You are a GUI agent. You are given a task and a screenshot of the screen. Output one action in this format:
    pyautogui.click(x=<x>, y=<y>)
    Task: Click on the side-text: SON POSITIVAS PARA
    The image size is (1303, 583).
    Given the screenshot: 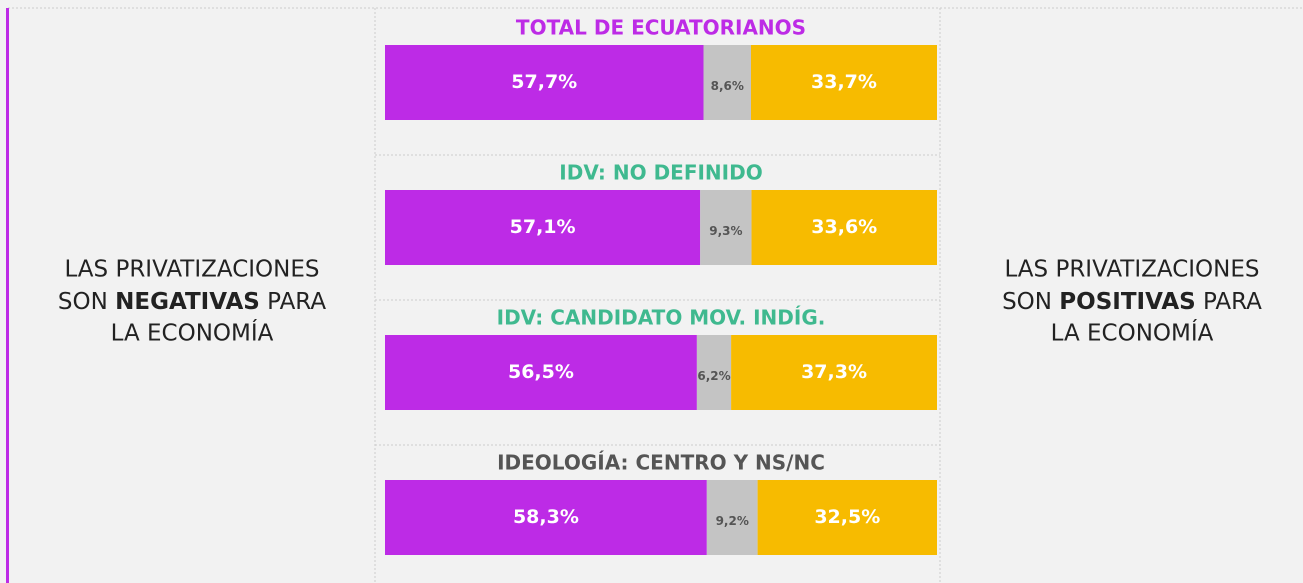 What is the action you would take?
    pyautogui.click(x=1132, y=302)
    